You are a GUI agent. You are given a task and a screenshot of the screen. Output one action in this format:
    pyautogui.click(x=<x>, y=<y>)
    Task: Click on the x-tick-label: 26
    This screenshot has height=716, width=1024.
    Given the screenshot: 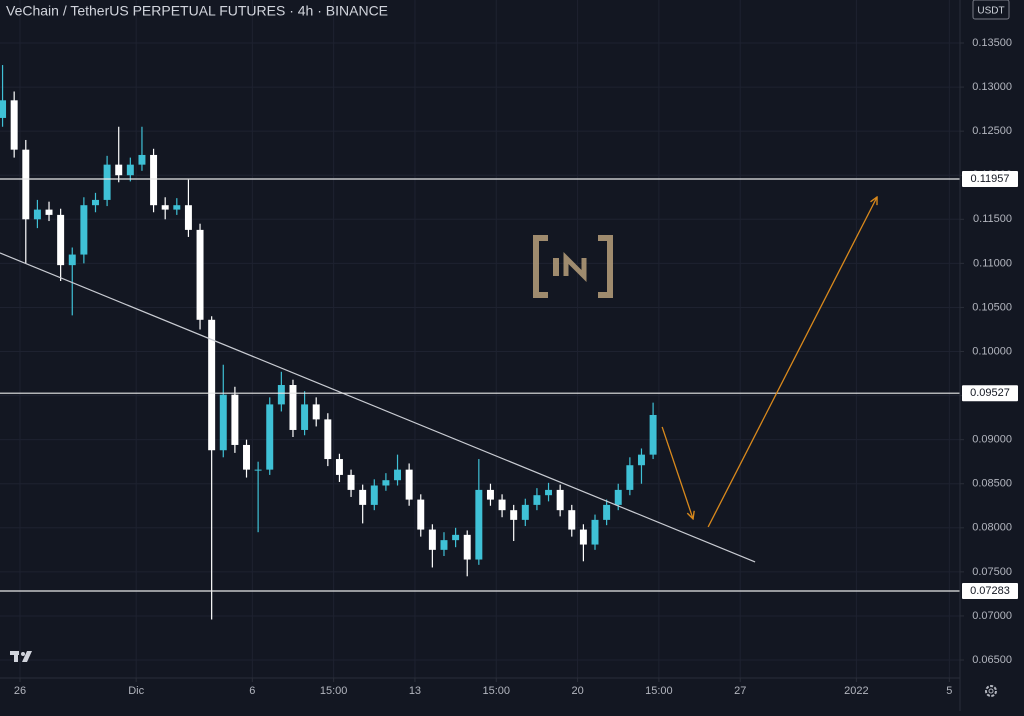 What is the action you would take?
    pyautogui.click(x=20, y=691)
    